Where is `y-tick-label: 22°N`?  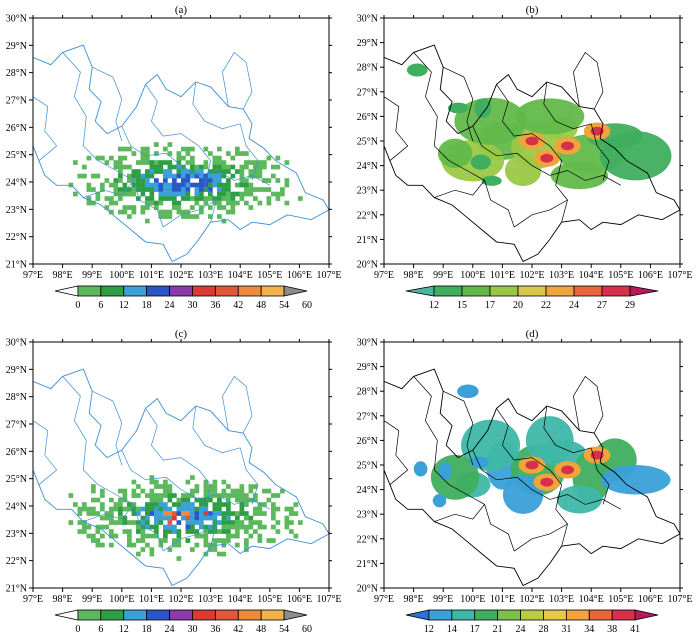 y-tick-label: 22°N is located at coordinates (16, 561).